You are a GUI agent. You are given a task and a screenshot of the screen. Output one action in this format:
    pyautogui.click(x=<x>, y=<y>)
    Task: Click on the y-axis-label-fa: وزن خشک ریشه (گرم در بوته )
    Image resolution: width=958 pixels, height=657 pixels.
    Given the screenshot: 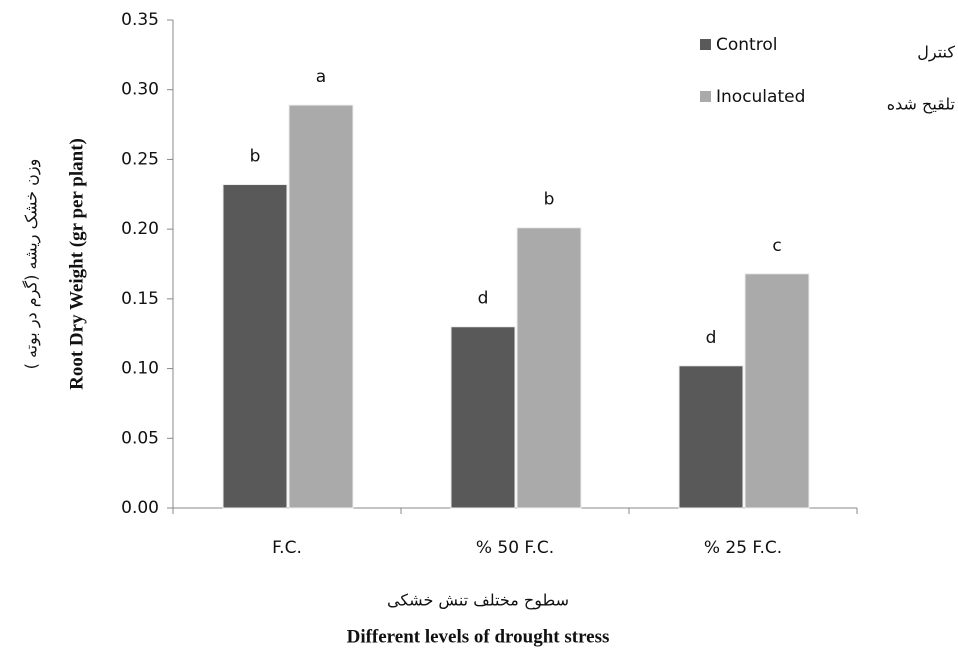 What is the action you would take?
    pyautogui.click(x=32, y=264)
    